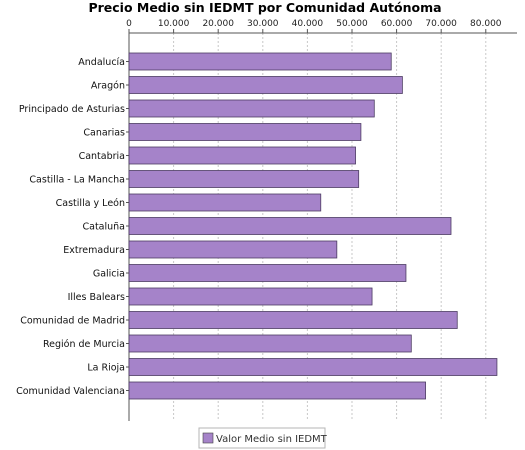  What do you see at coordinates (106, 368) in the screenshot?
I see `category-label: La Rioja` at bounding box center [106, 368].